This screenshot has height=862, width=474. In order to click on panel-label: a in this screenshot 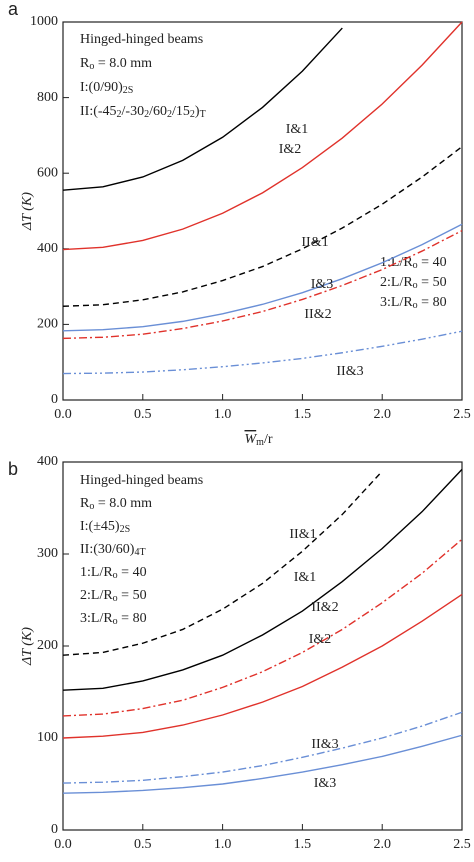, I will do `click(13, 9)`.